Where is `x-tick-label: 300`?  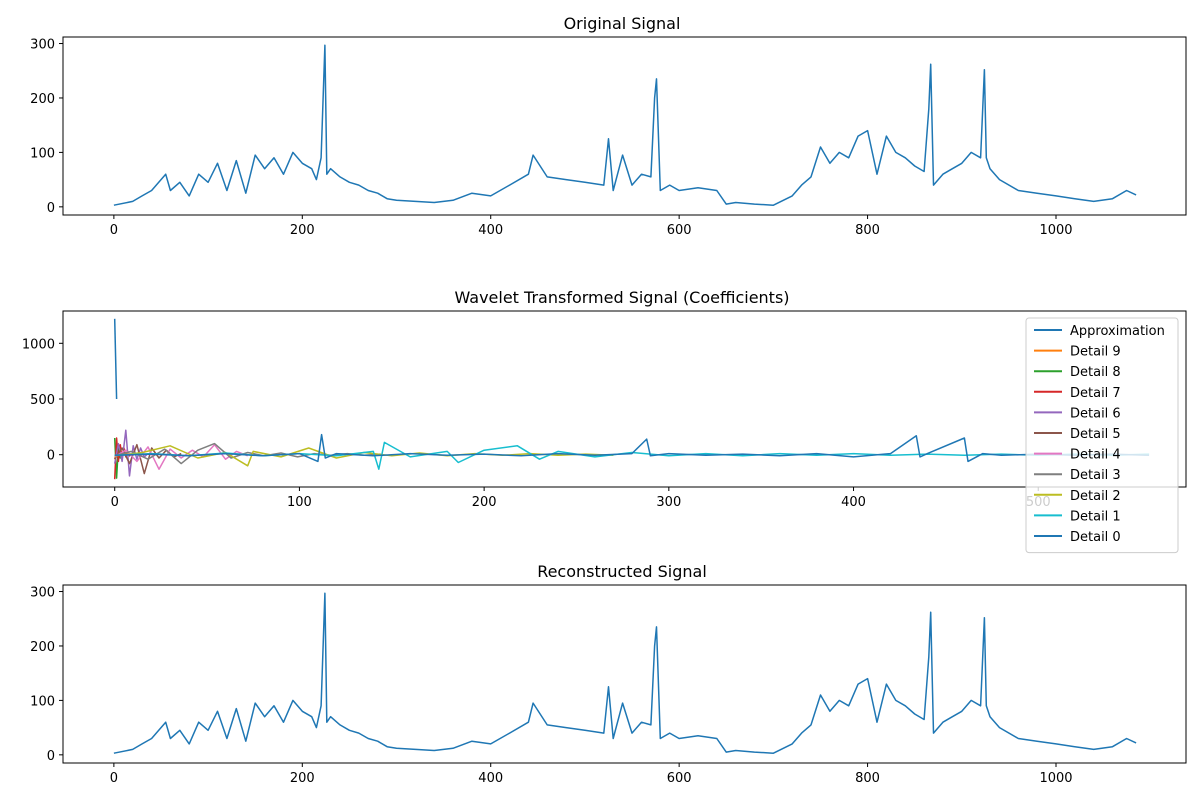
x-tick-label: 300 is located at coordinates (668, 502).